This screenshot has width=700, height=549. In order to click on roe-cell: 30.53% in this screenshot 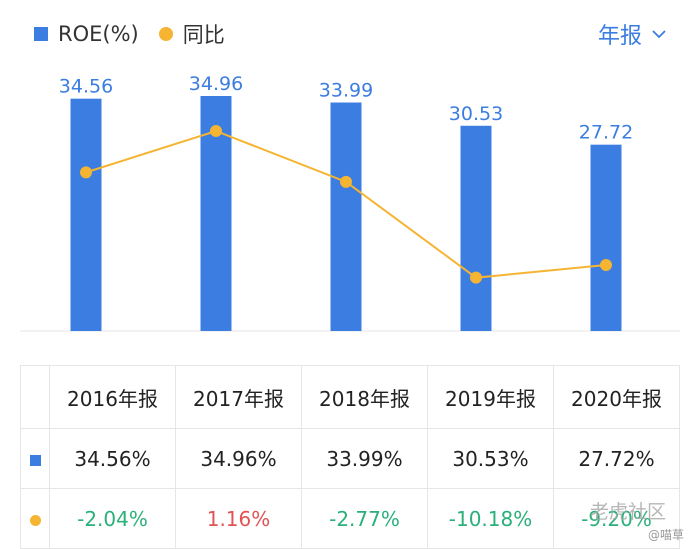, I will do `click(490, 458)`.